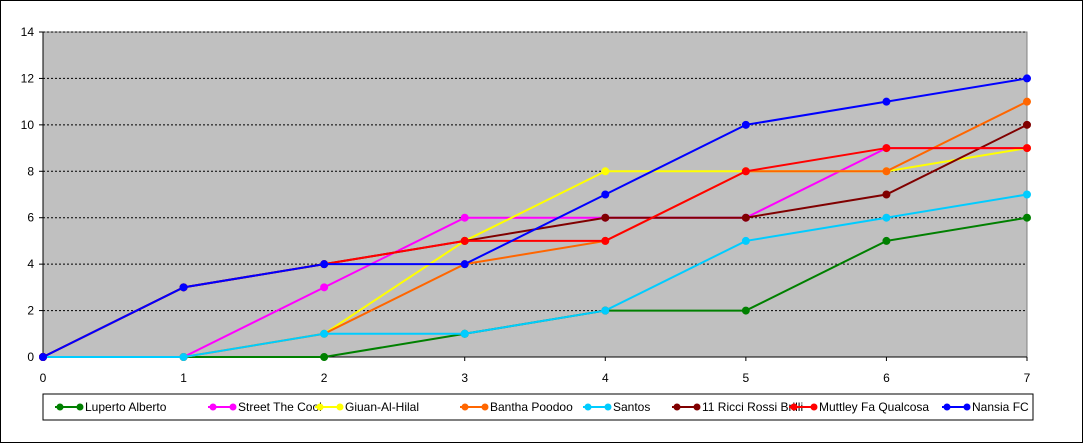 This screenshot has height=443, width=1083. I want to click on legend-label: Nansia FC, so click(1000, 407).